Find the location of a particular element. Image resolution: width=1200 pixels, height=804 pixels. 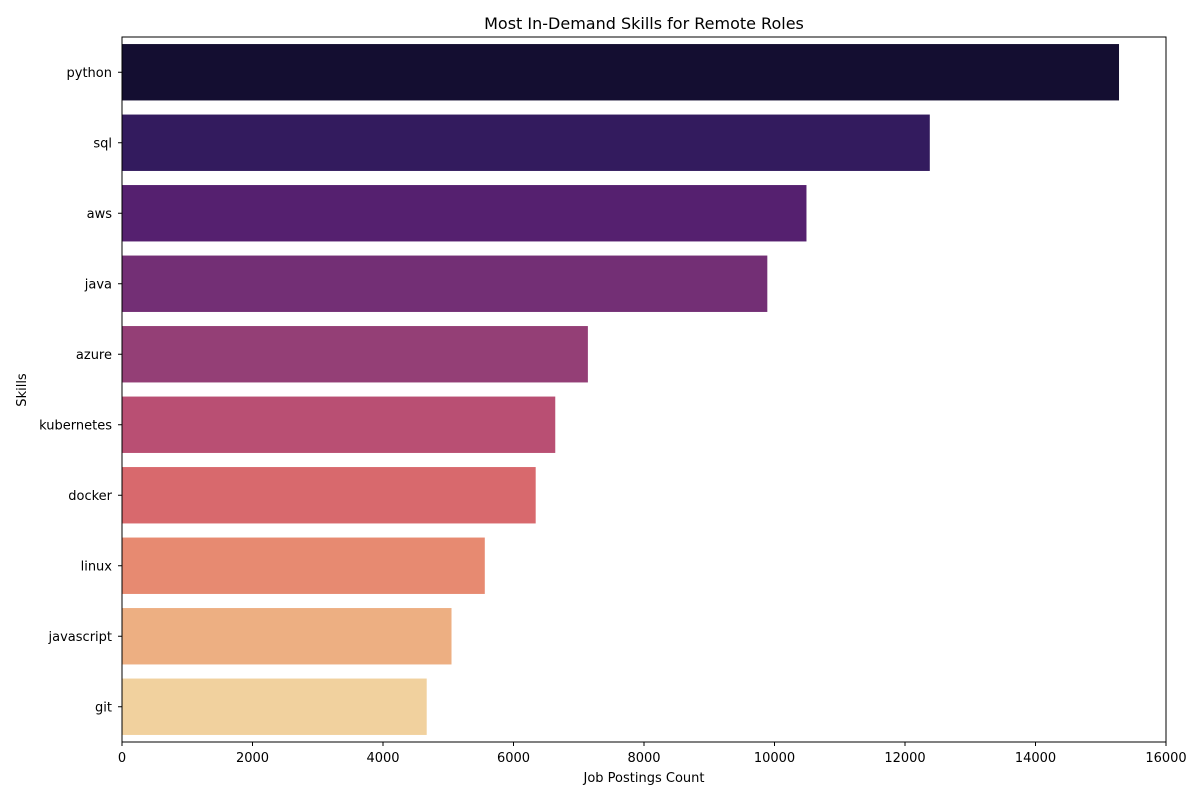

x-tick-label: 14000 is located at coordinates (1035, 758).